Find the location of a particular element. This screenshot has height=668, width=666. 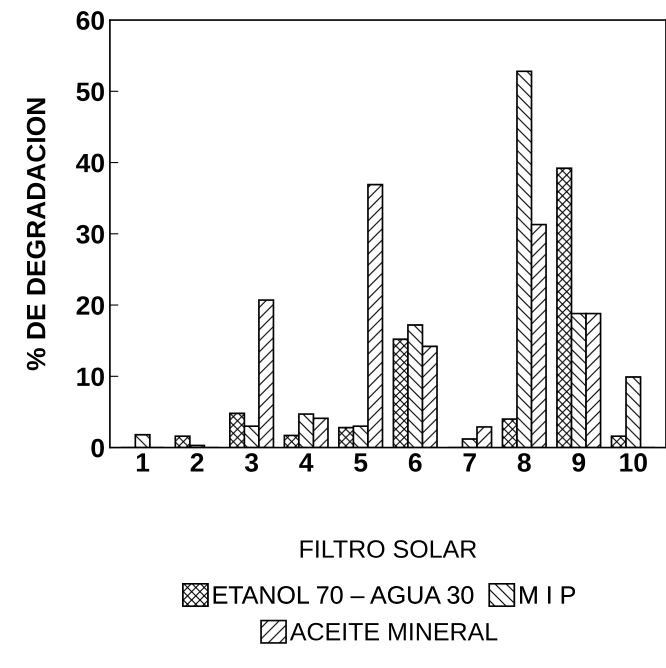

x-tick-label: 3 is located at coordinates (251, 462).